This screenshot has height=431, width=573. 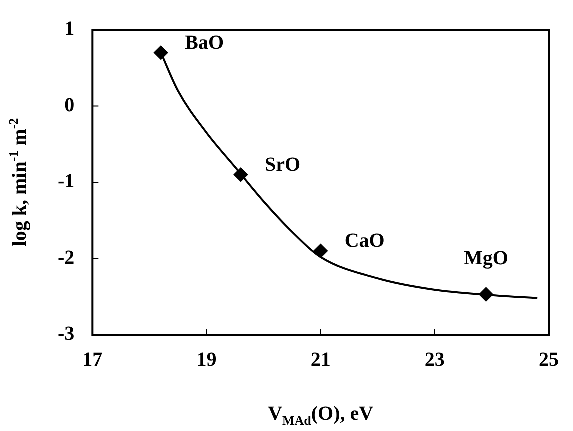 What do you see at coordinates (549, 360) in the screenshot?
I see `x-tick-label: 25` at bounding box center [549, 360].